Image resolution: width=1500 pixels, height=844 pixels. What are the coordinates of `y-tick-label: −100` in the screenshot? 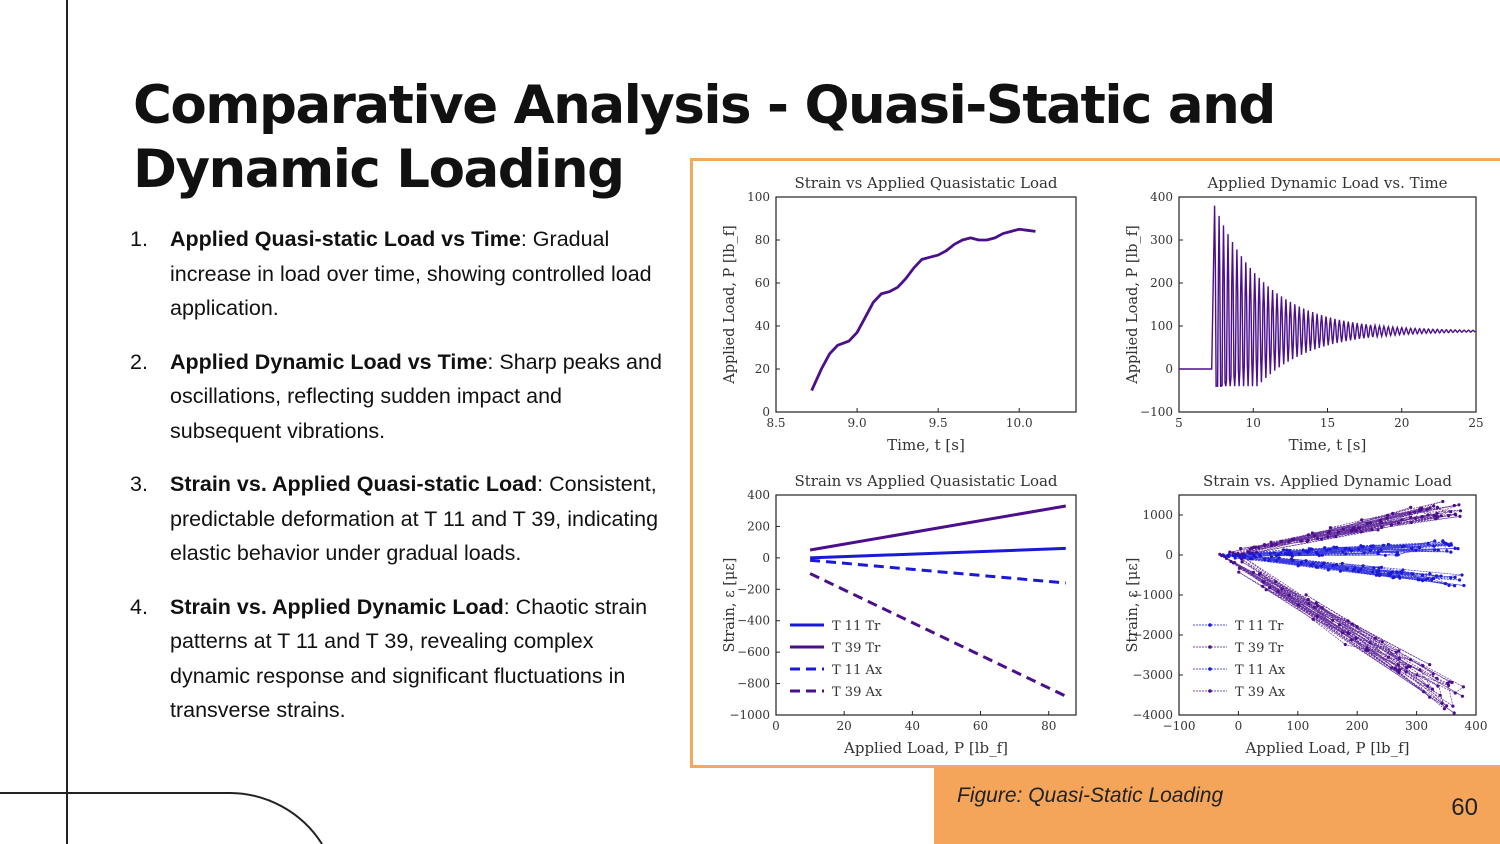 It's located at (1156, 412).